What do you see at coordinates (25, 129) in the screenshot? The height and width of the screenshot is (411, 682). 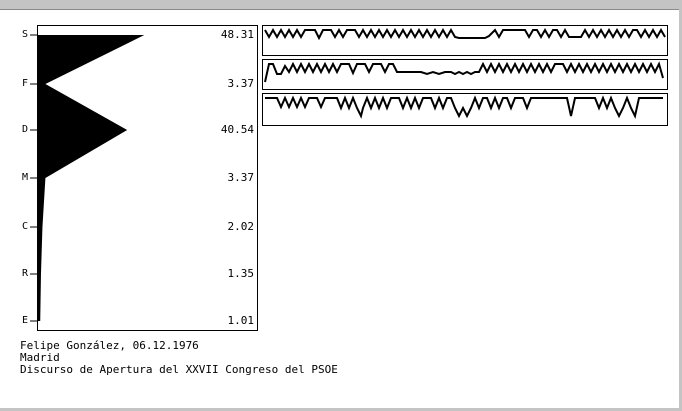 I see `category-label-d: D` at bounding box center [25, 129].